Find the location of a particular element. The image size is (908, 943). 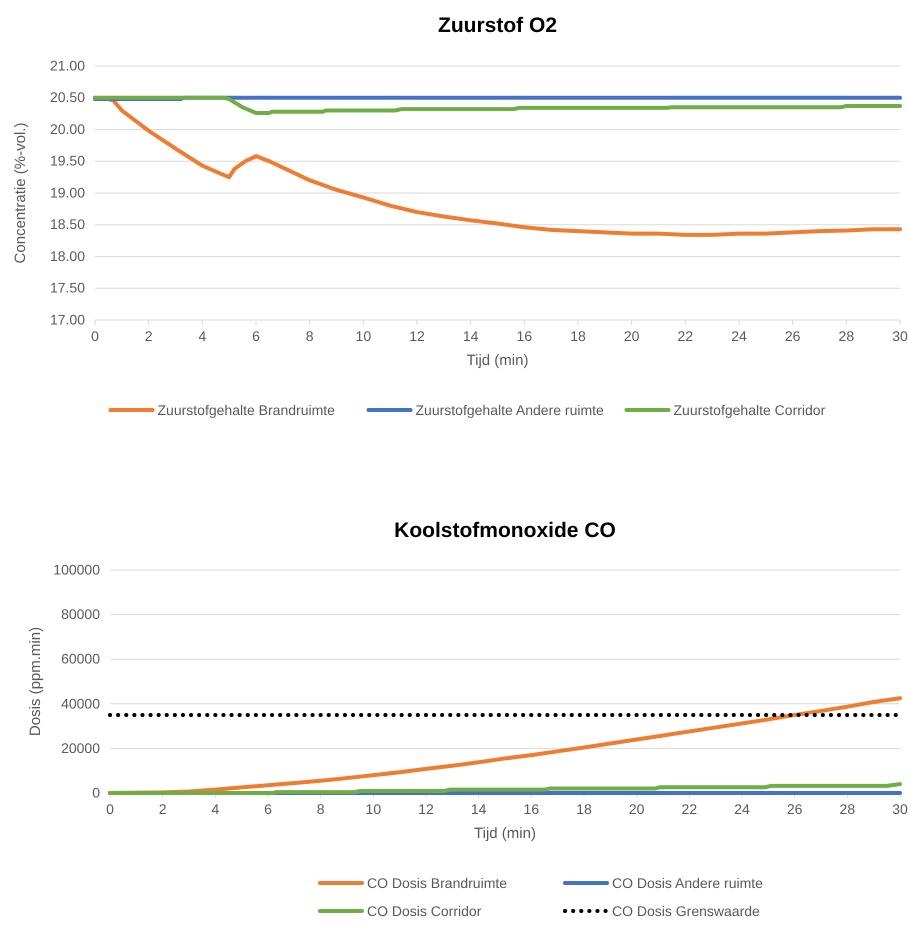

chart-title: Koolstofmonoxide CO is located at coordinates (505, 530).